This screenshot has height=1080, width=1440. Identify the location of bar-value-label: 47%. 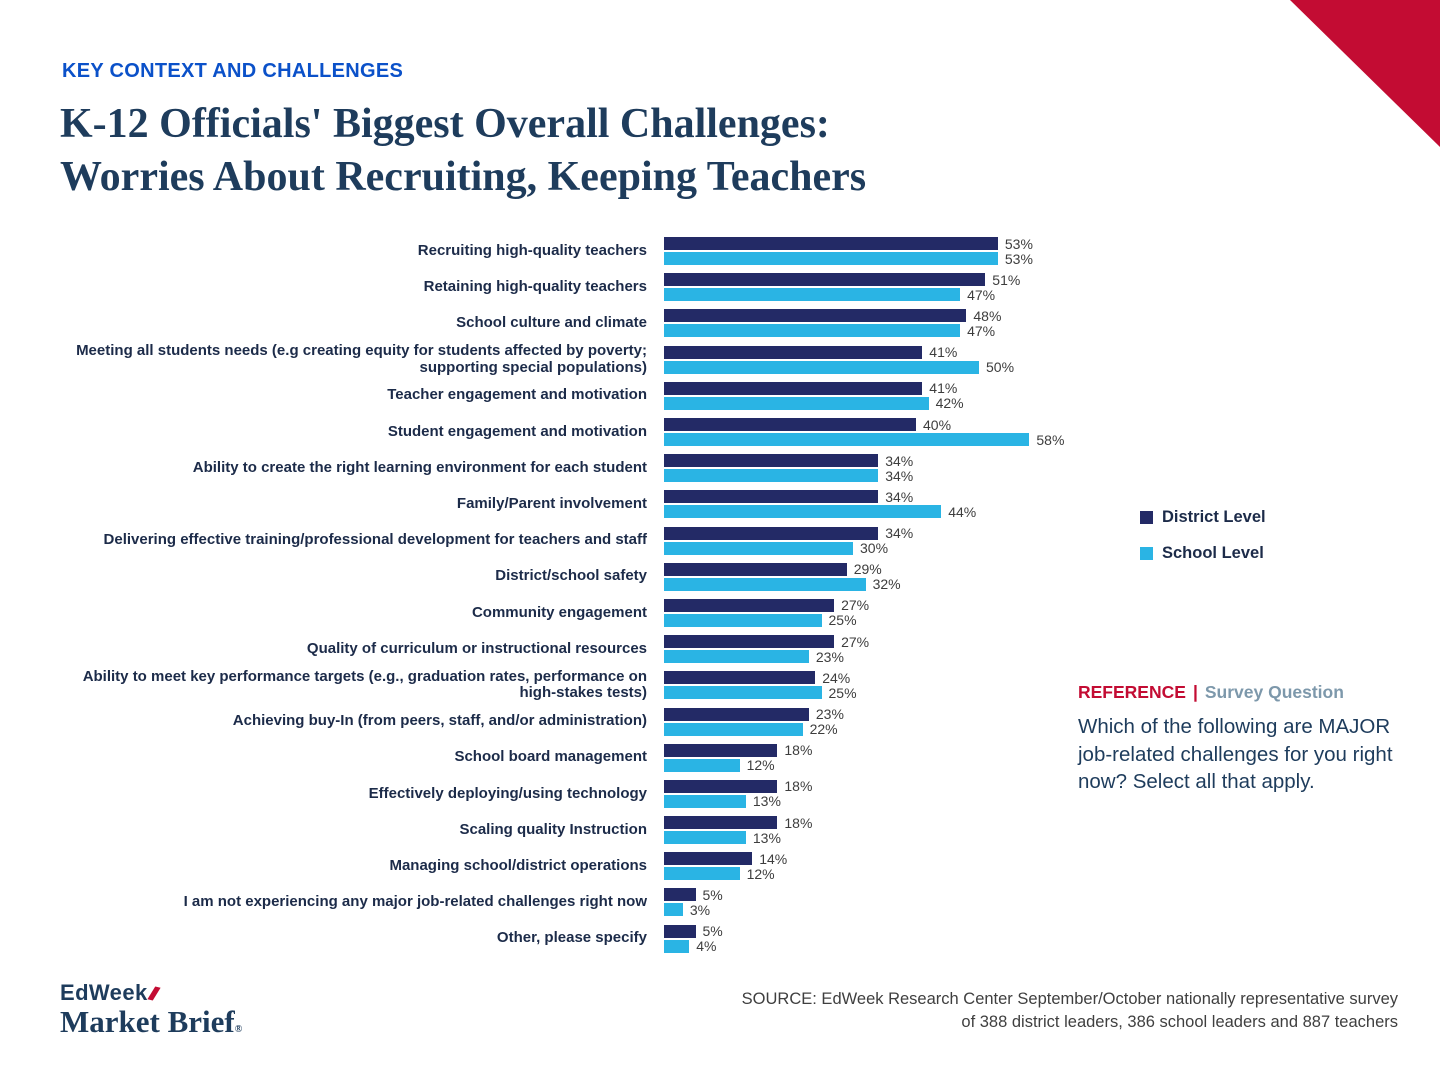
(981, 294).